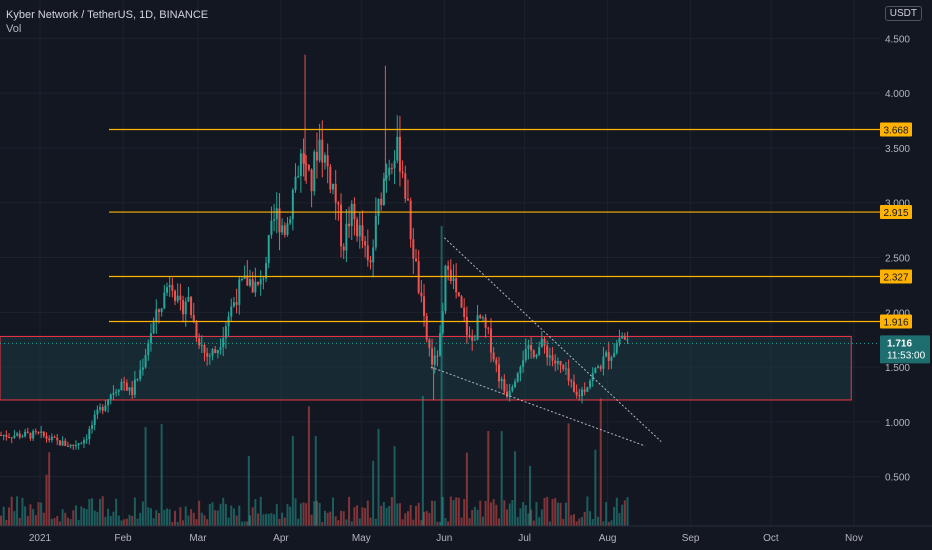 This screenshot has width=932, height=550. Describe the element at coordinates (524, 538) in the screenshot. I see `x-tick-label: Jul` at that location.